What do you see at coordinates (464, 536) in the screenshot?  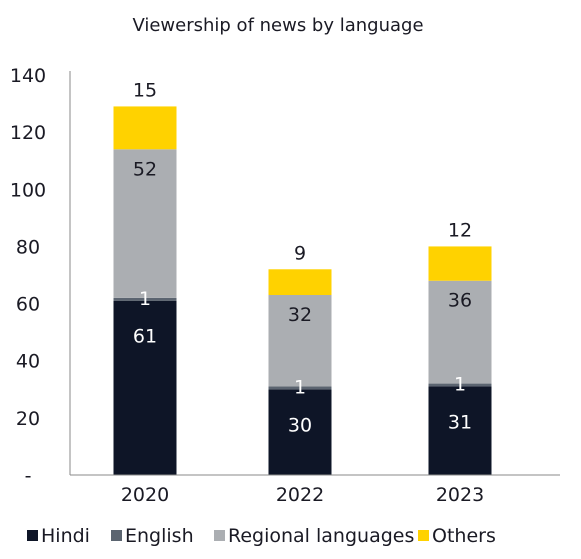 I see `legend-entry: Others` at bounding box center [464, 536].